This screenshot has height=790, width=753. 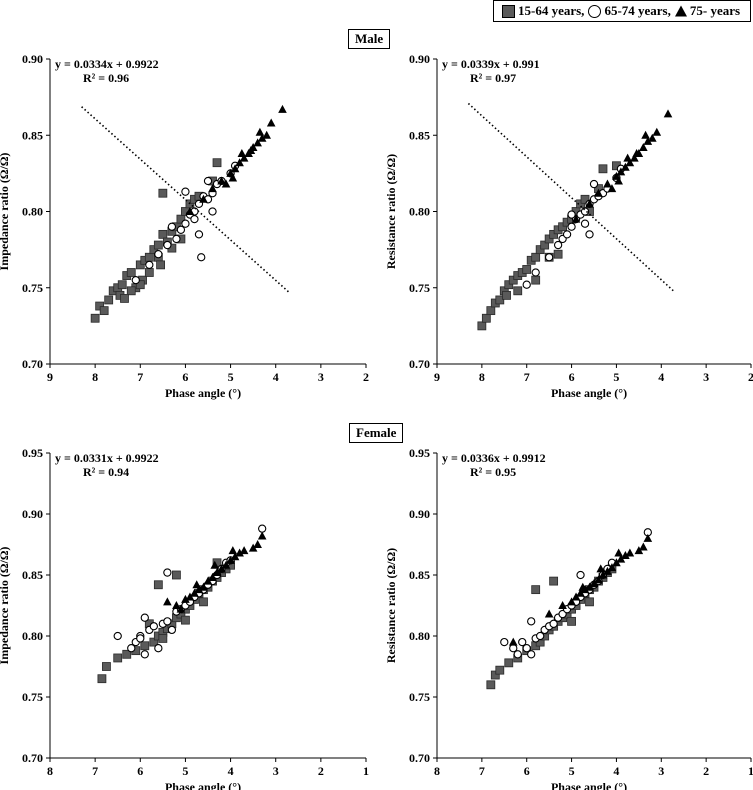 I want to click on legend: 15-64 years, 65-74 years, 75- years, so click(x=622, y=11).